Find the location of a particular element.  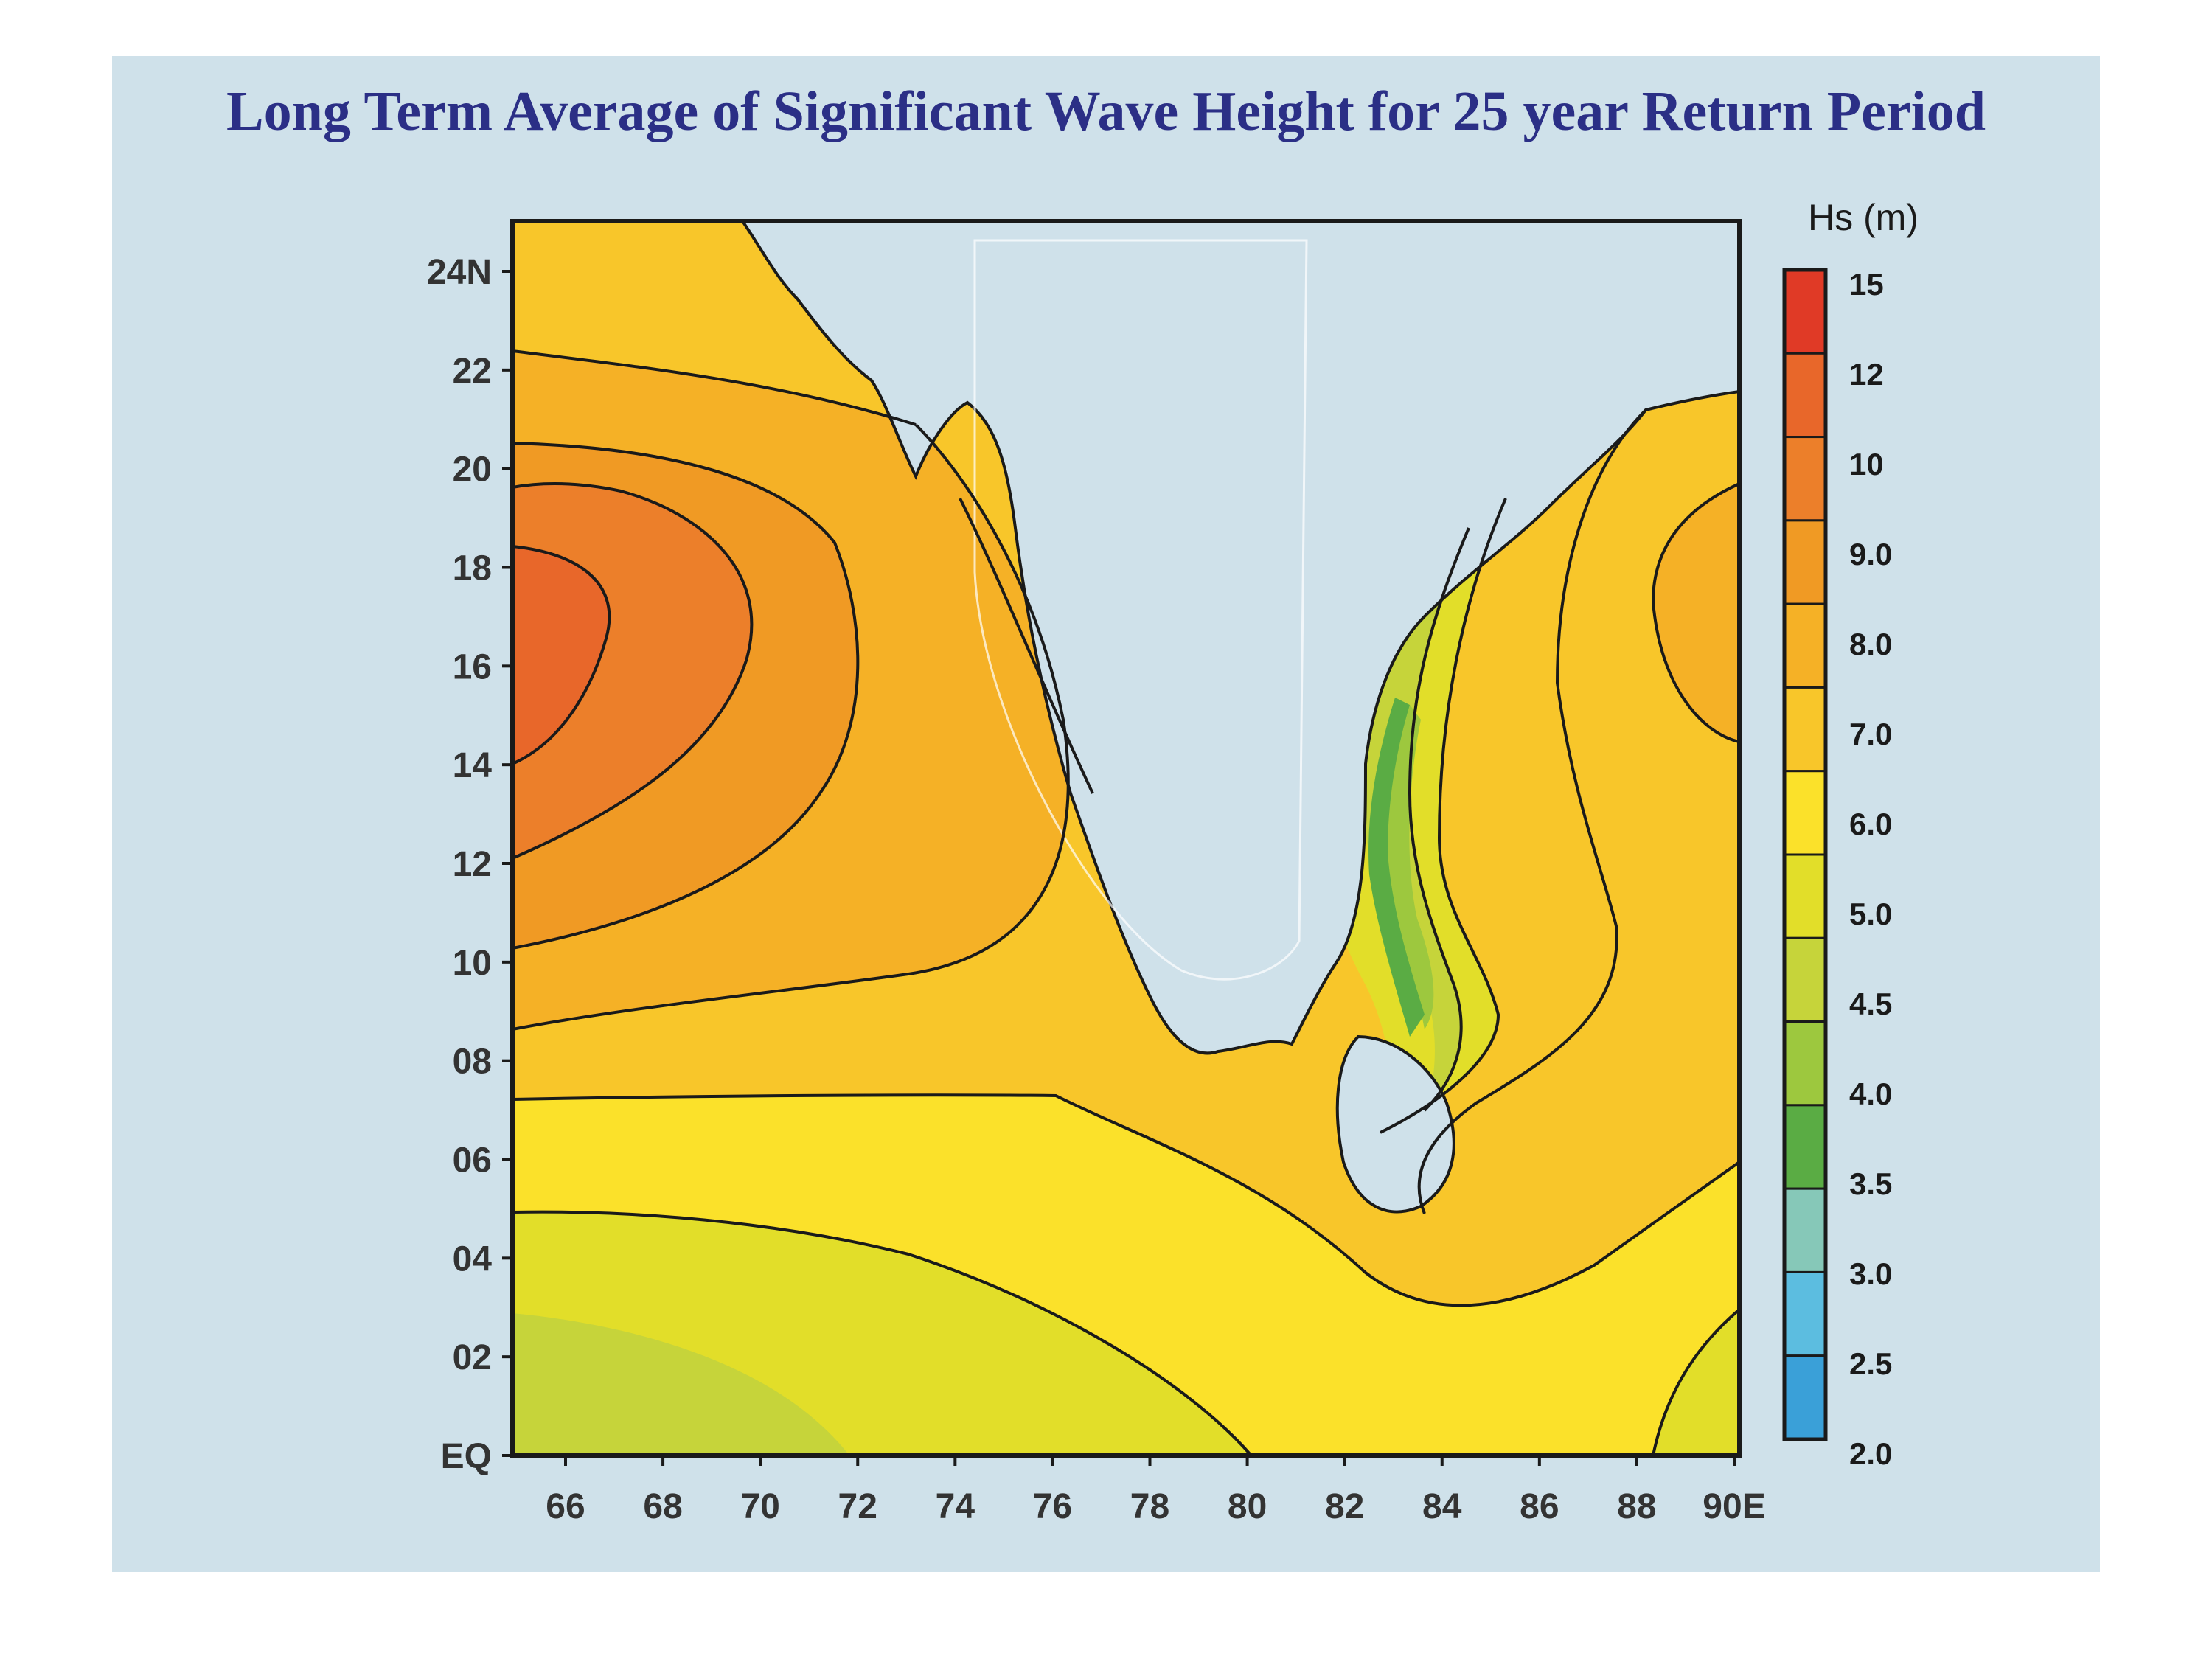

legend-frame is located at coordinates (1805, 854).